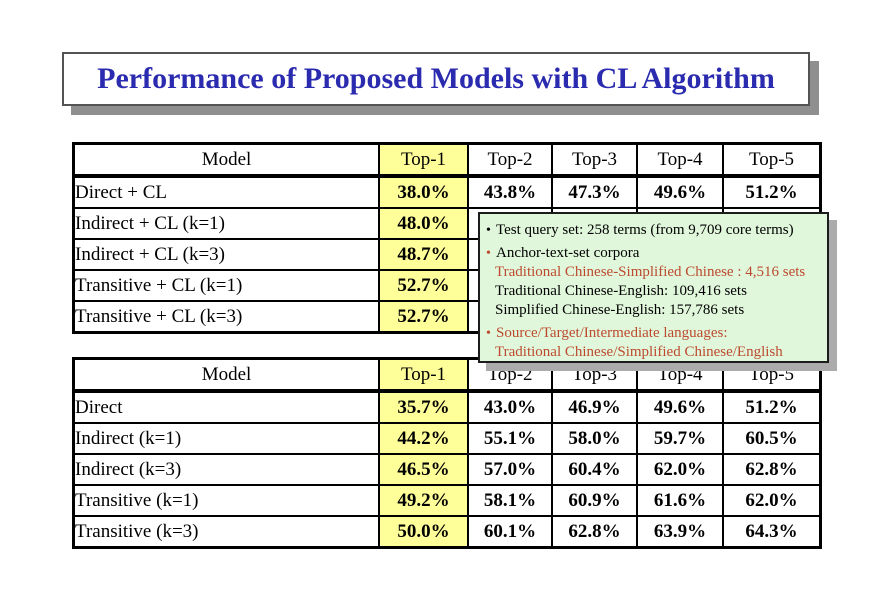  What do you see at coordinates (612, 333) in the screenshot?
I see `note-text: Source/Target/Intermediate languages:` at bounding box center [612, 333].